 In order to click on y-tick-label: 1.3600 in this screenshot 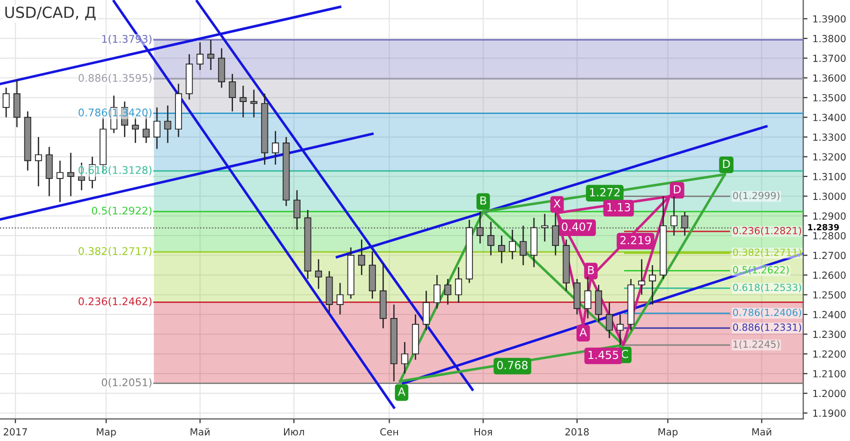, I will do `click(829, 78)`.